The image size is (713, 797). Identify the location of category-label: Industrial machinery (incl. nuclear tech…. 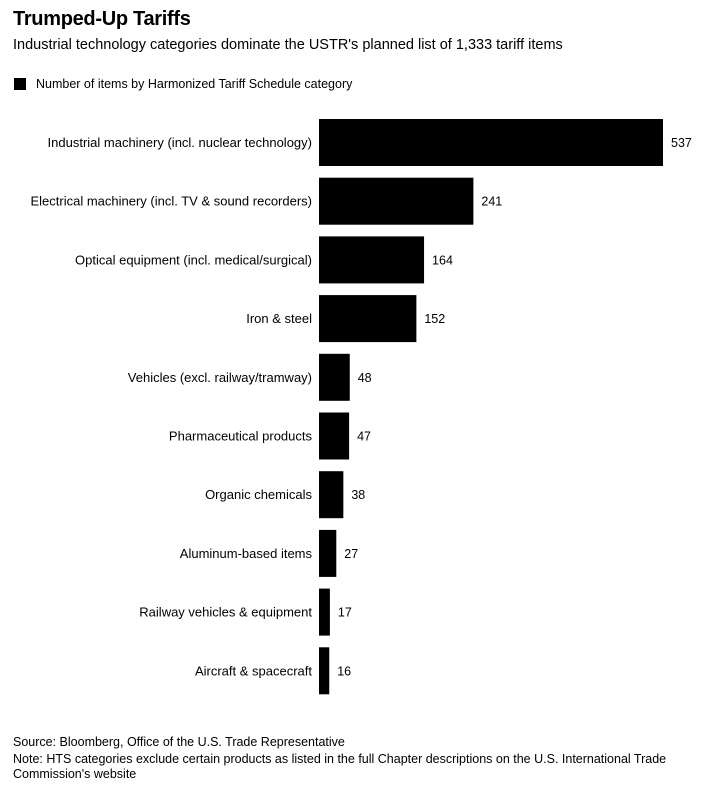
(180, 142).